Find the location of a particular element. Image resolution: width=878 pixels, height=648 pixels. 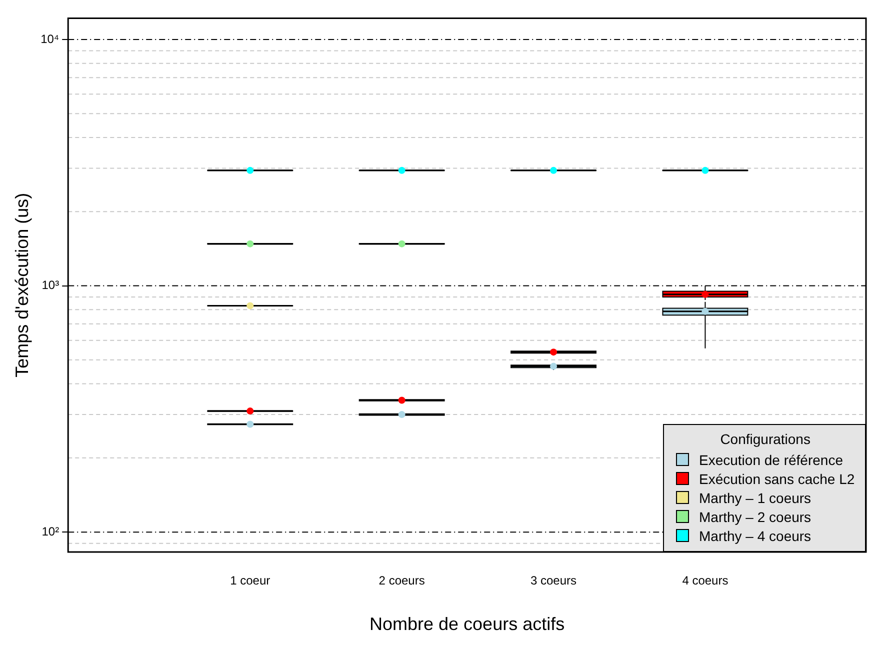

legend-label: Execution de référence is located at coordinates (771, 460).